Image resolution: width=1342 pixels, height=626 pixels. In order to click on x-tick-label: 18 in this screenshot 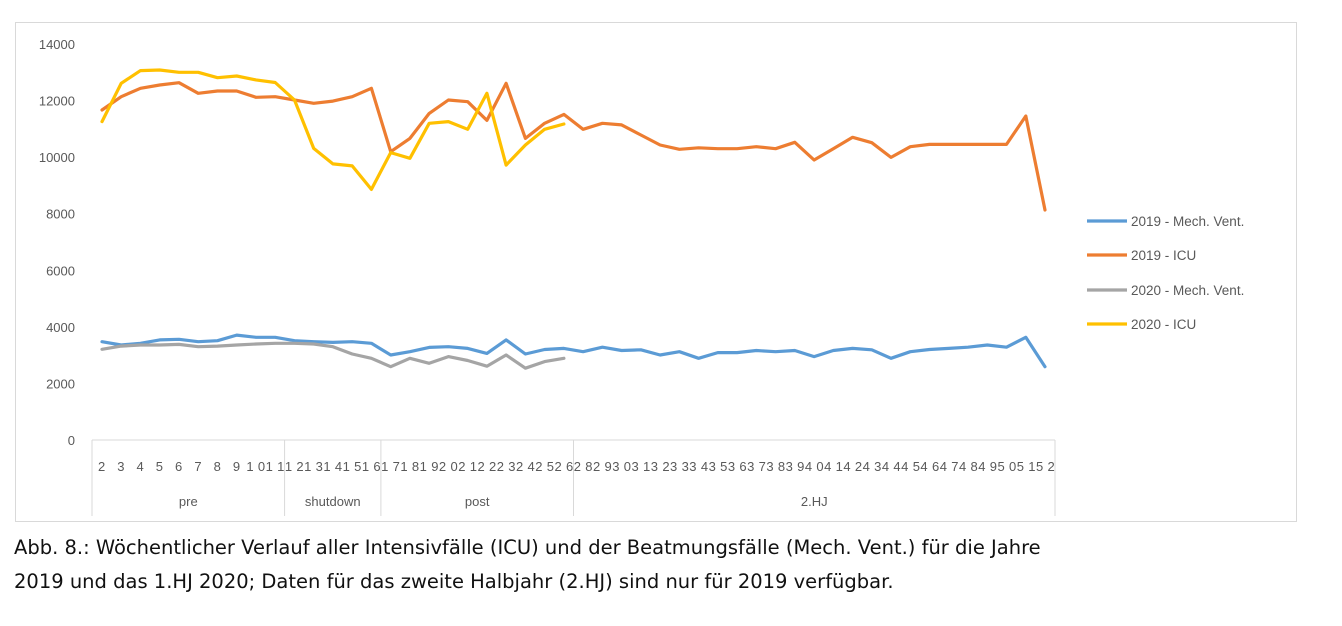, I will do `click(409, 466)`.